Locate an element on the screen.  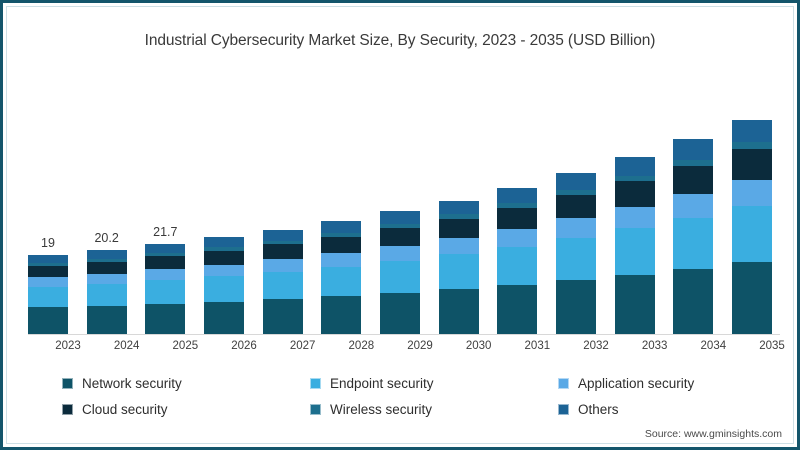
x-axis-tick-label: 2024 is located at coordinates (126, 346).